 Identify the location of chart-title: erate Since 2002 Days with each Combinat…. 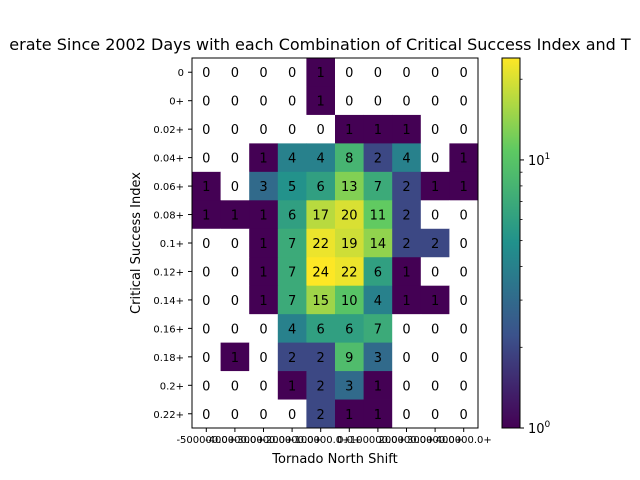
(320, 44).